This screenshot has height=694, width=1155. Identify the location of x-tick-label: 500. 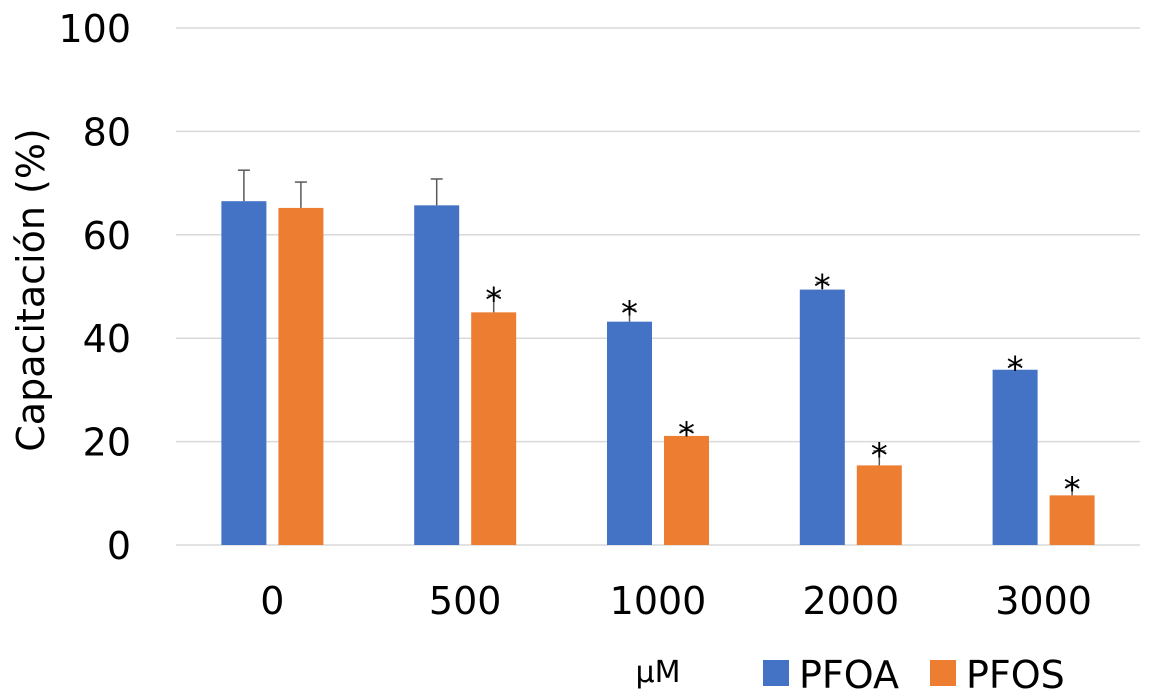
(465, 601).